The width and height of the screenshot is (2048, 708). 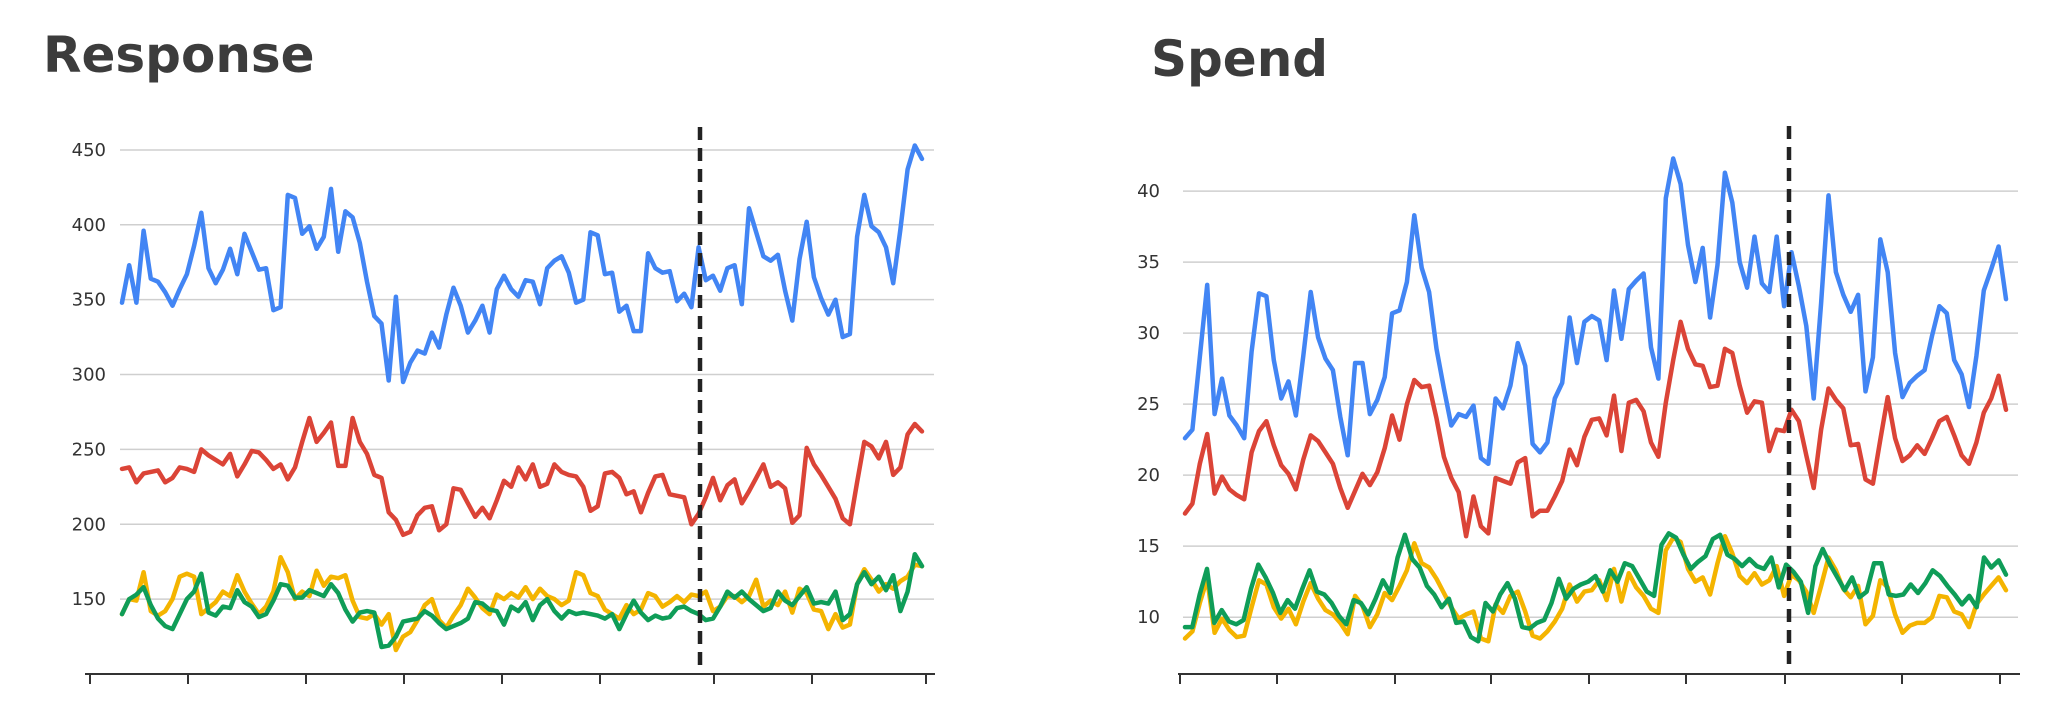 I want to click on y-tick-label: 400, so click(x=89, y=225).